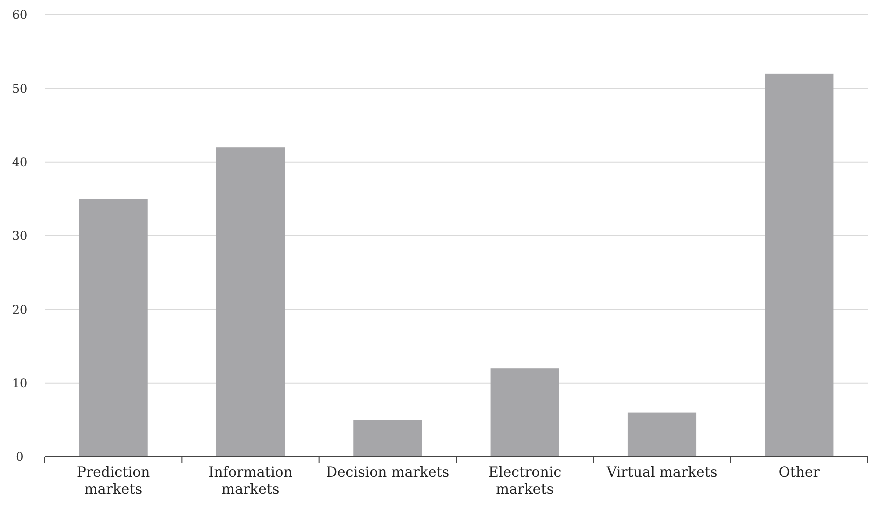  I want to click on y-tick-label: 40, so click(20, 163).